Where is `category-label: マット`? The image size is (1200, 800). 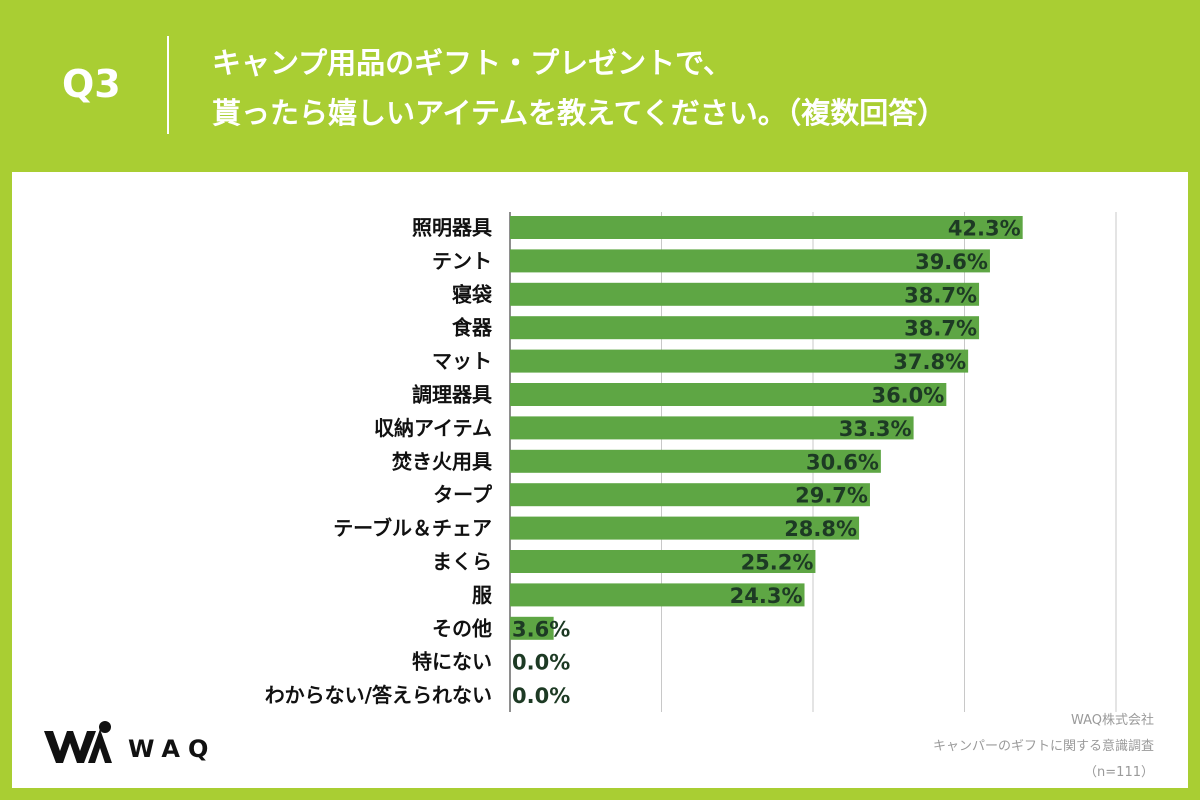 category-label: マット is located at coordinates (462, 361).